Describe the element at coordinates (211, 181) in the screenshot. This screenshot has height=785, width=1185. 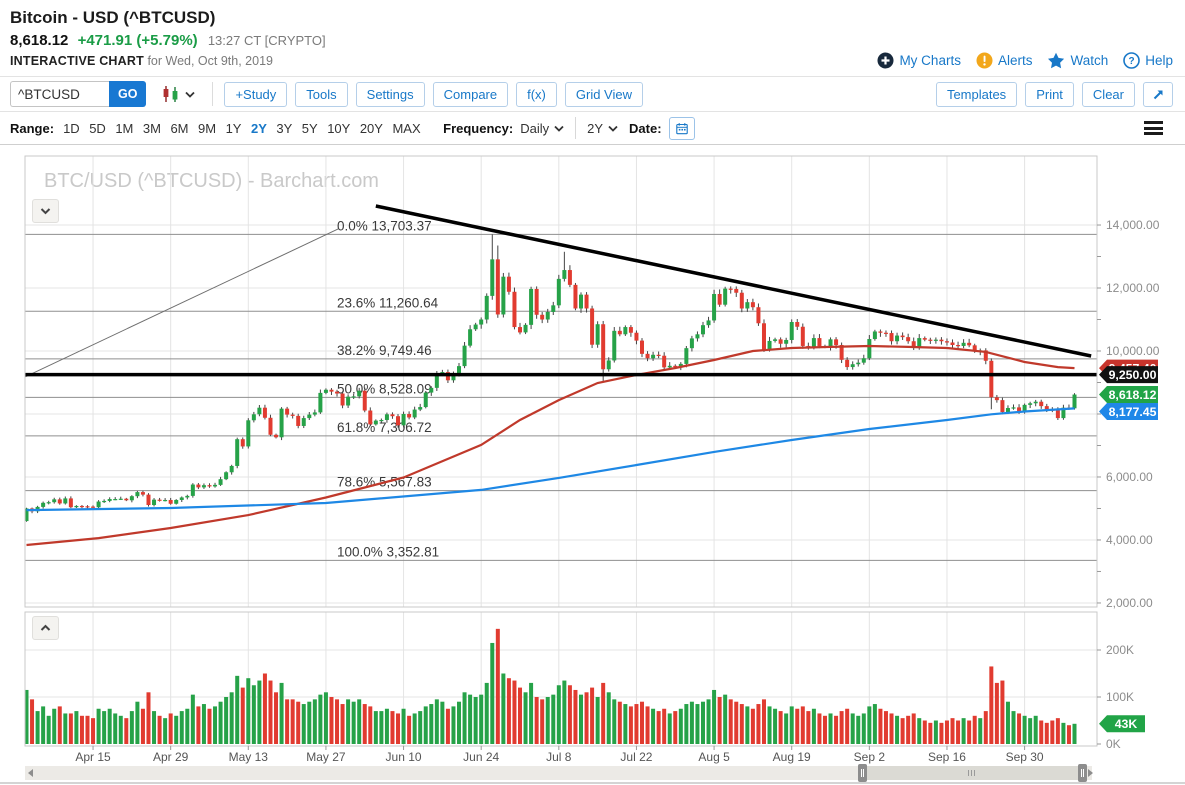
I see `svg-text:BTC/USD (^BTCUSD) - Barchart.c: BTC/USD (^BTCUSD) - Barchart.com` at that location.